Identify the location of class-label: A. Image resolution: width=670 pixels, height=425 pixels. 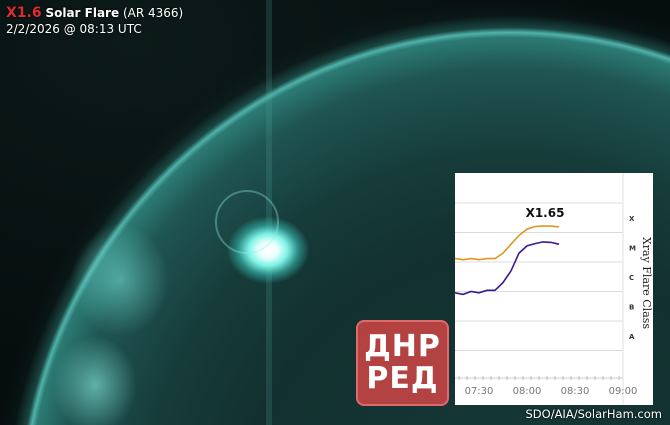
(632, 337).